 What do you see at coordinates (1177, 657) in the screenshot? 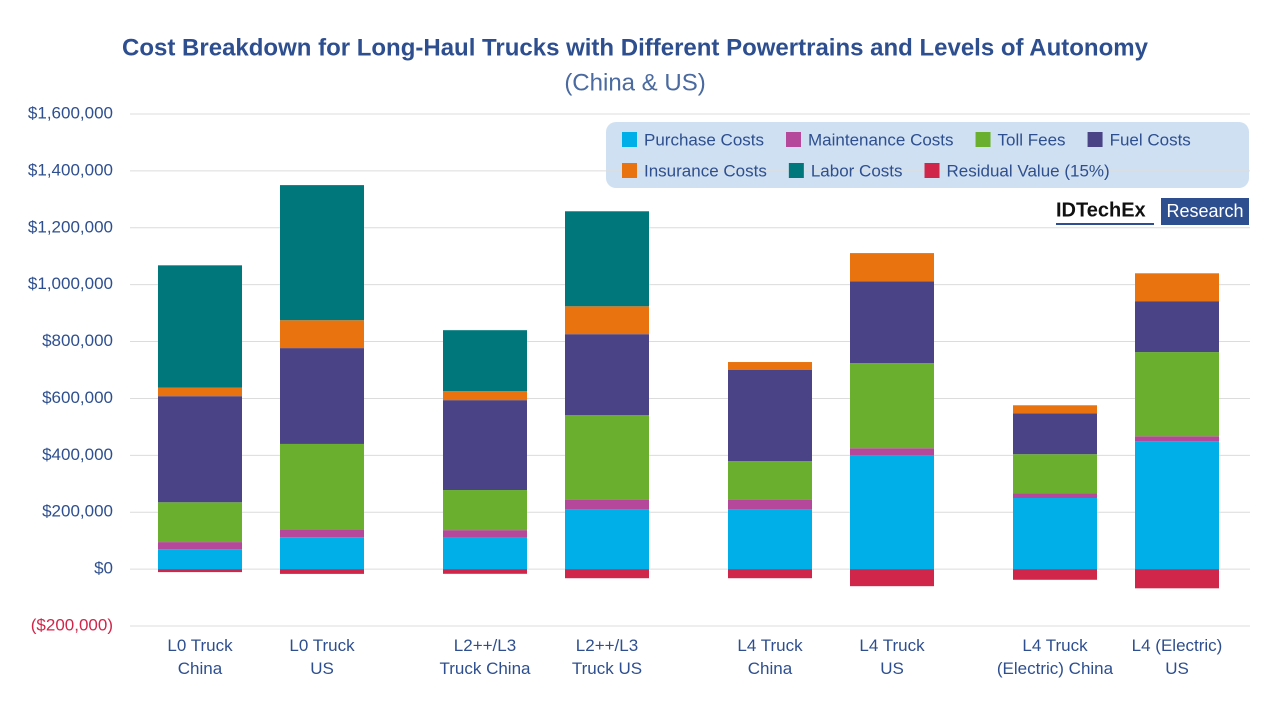
I see `x-tick-label: L4 (Electric) US` at bounding box center [1177, 657].